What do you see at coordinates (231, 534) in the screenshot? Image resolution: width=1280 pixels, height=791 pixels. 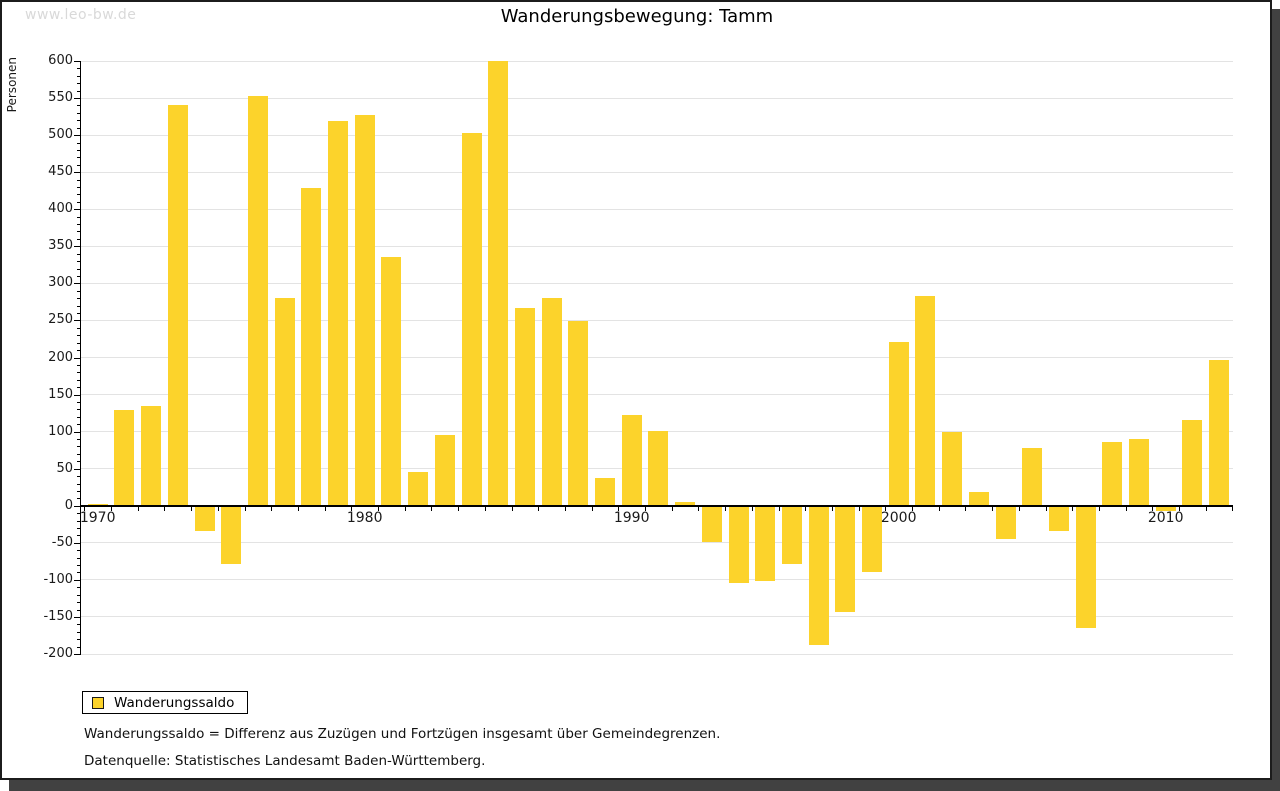 I see `bar-1975` at bounding box center [231, 534].